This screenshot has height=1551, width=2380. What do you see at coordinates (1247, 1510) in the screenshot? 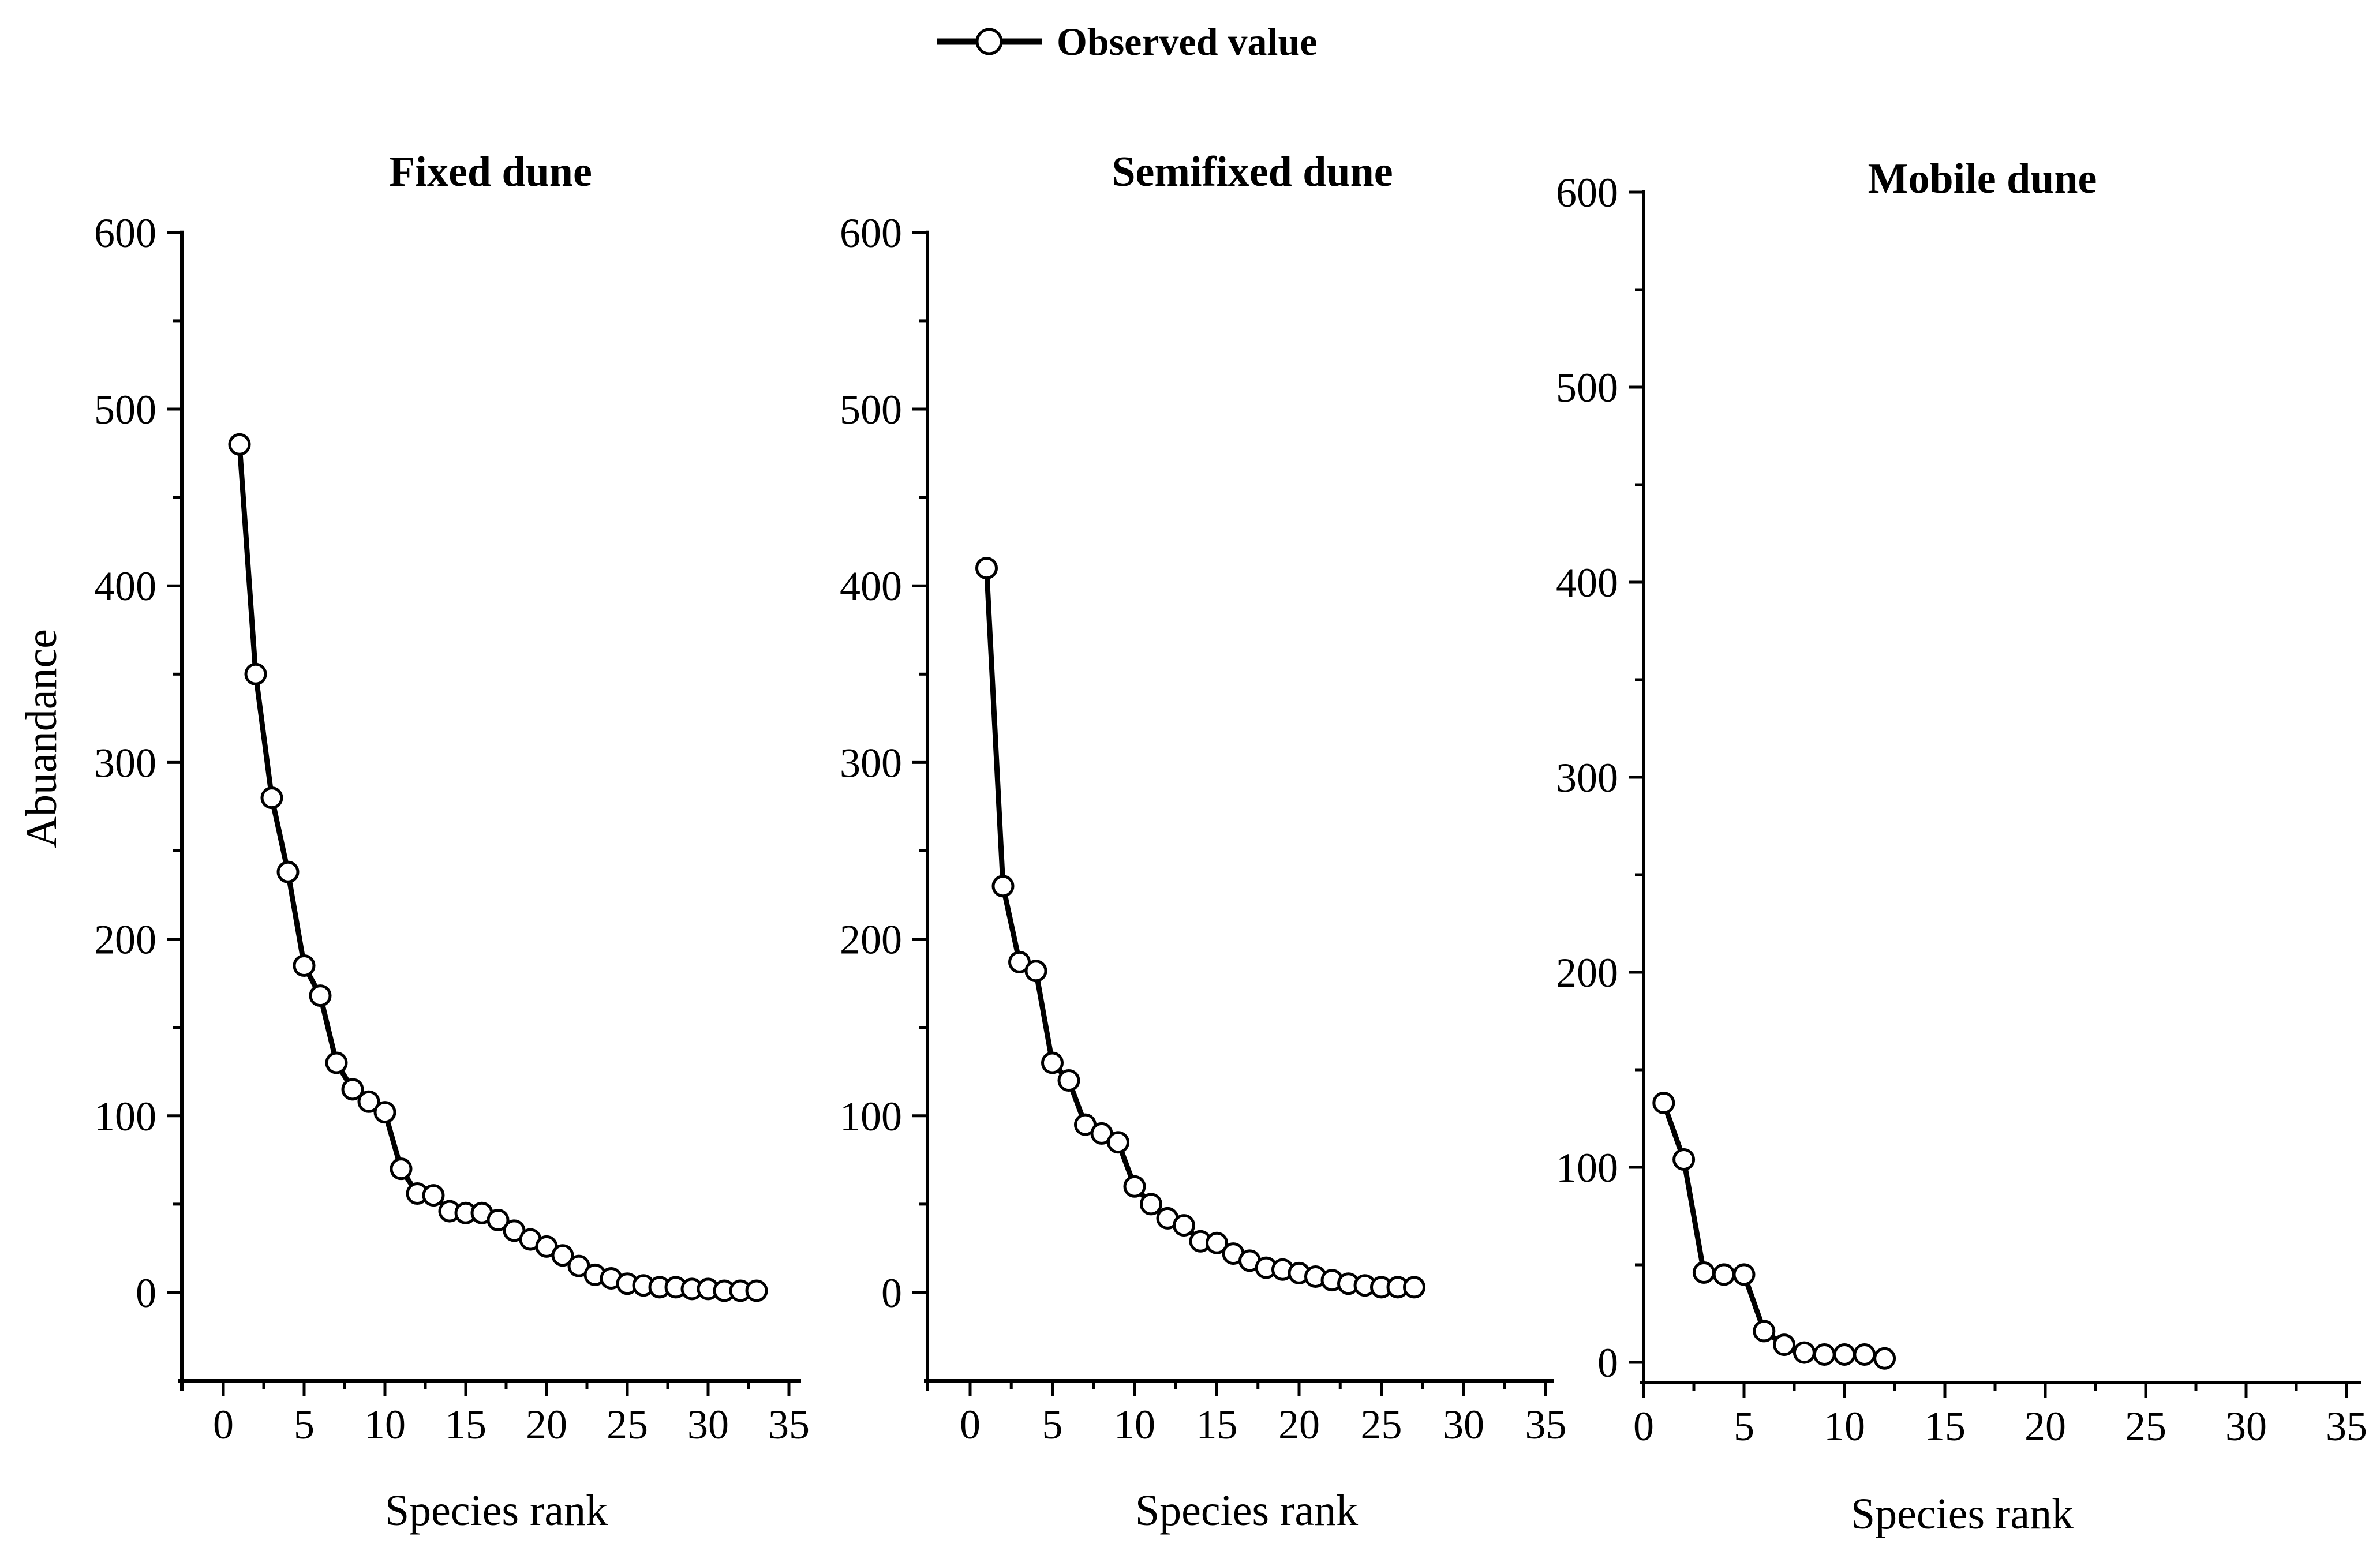
I see `x-axis-title-semifixed-dune: Species rank` at bounding box center [1247, 1510].